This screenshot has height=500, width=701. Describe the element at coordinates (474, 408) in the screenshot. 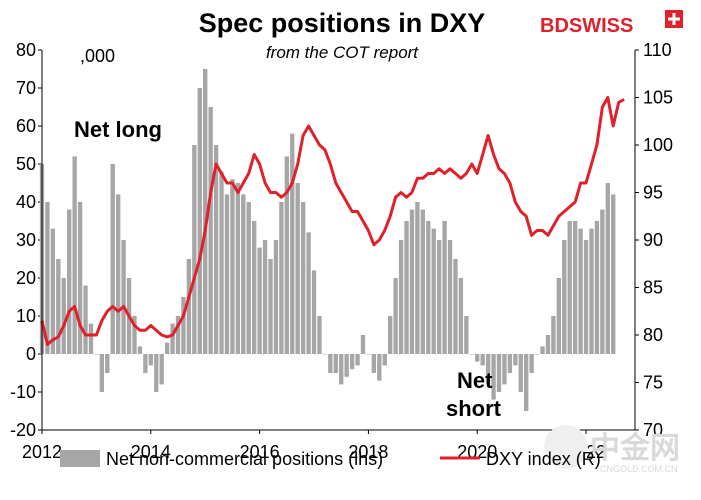

I see `annotation-net-short-line2: short` at that location.